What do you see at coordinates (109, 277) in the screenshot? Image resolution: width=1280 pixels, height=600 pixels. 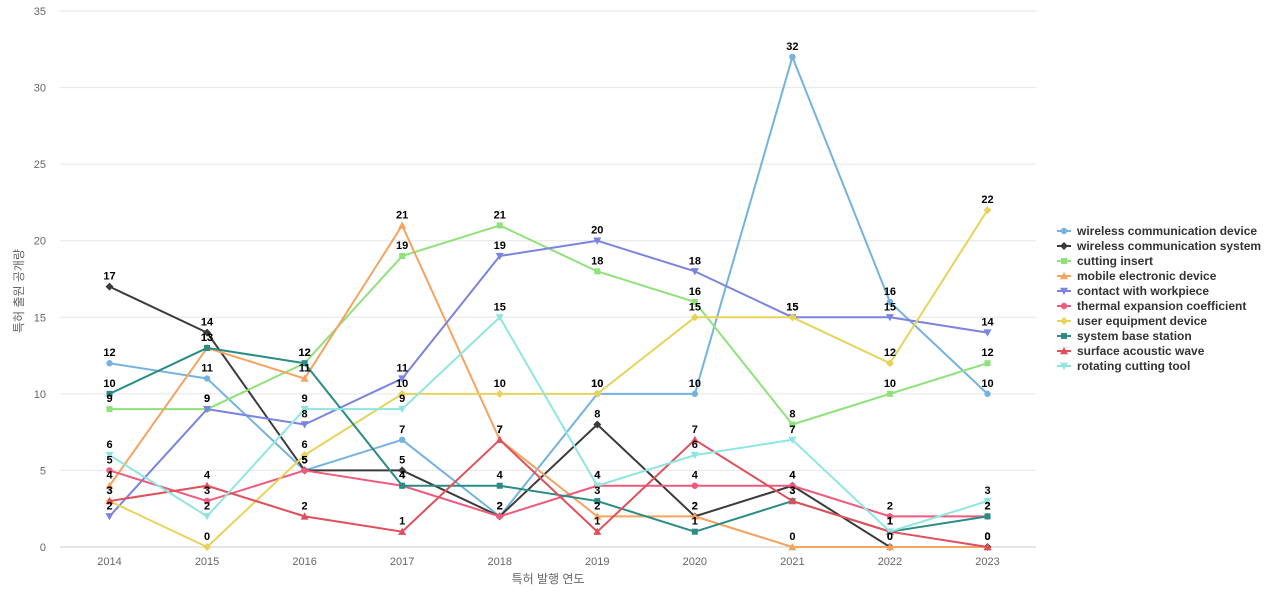 I see `data-label: 17` at bounding box center [109, 277].